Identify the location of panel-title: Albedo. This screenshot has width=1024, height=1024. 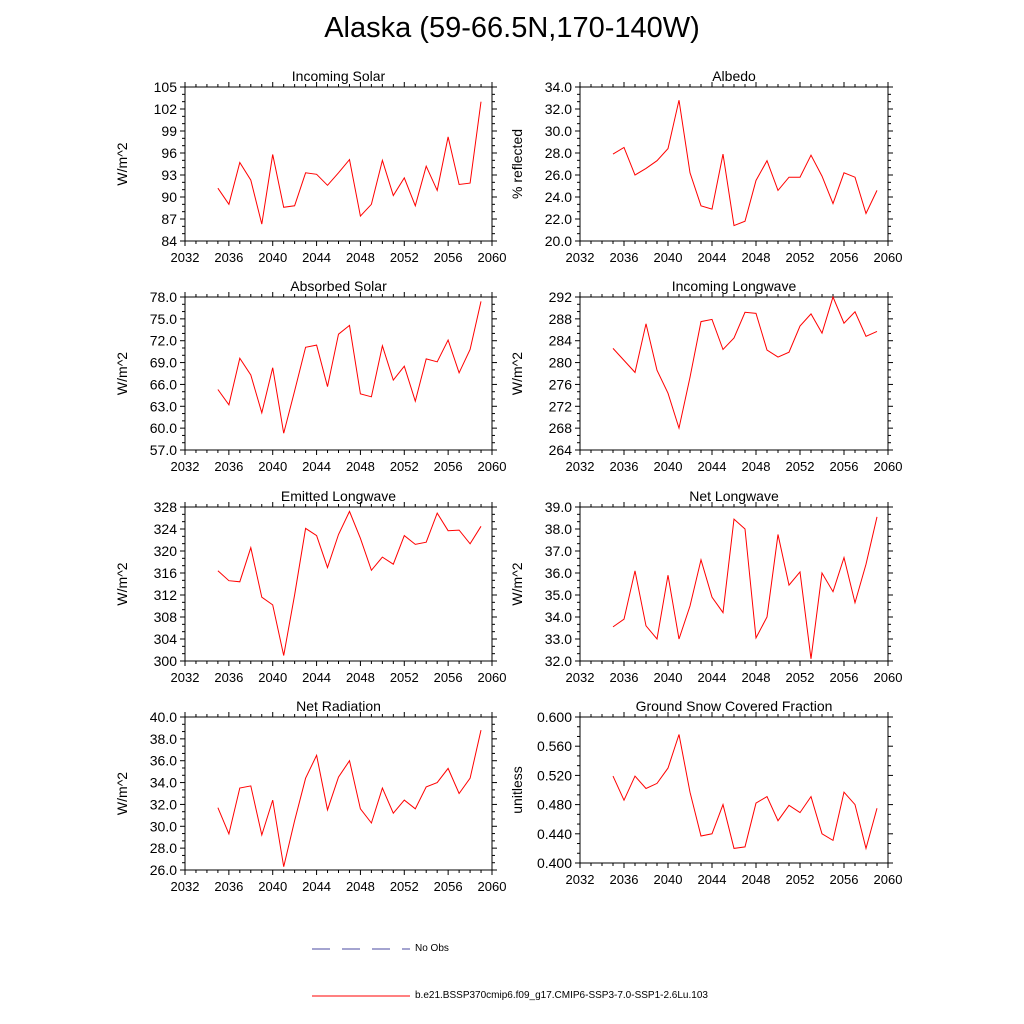
(734, 76).